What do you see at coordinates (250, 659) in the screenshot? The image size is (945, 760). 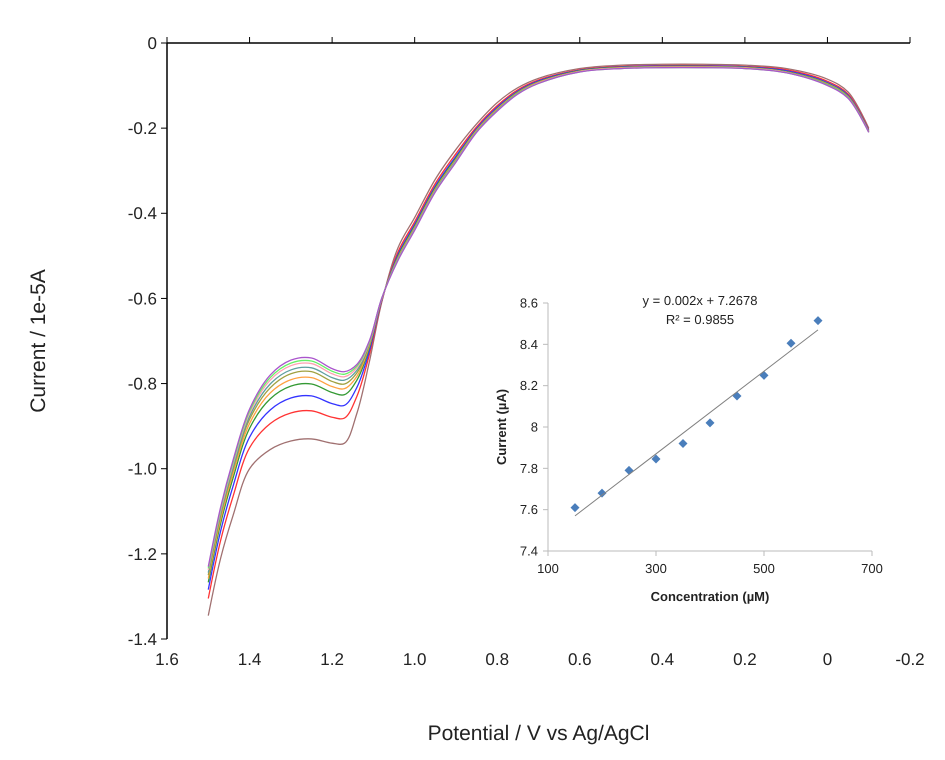 I see `x-tick-label: 1.4` at bounding box center [250, 659].